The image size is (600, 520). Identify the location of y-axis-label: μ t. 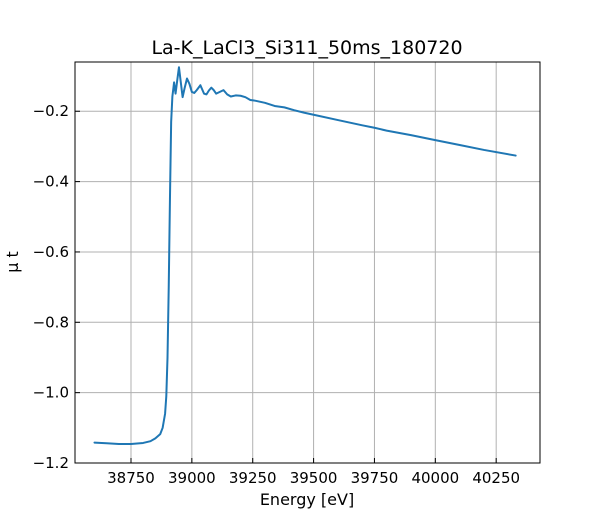
(12, 262).